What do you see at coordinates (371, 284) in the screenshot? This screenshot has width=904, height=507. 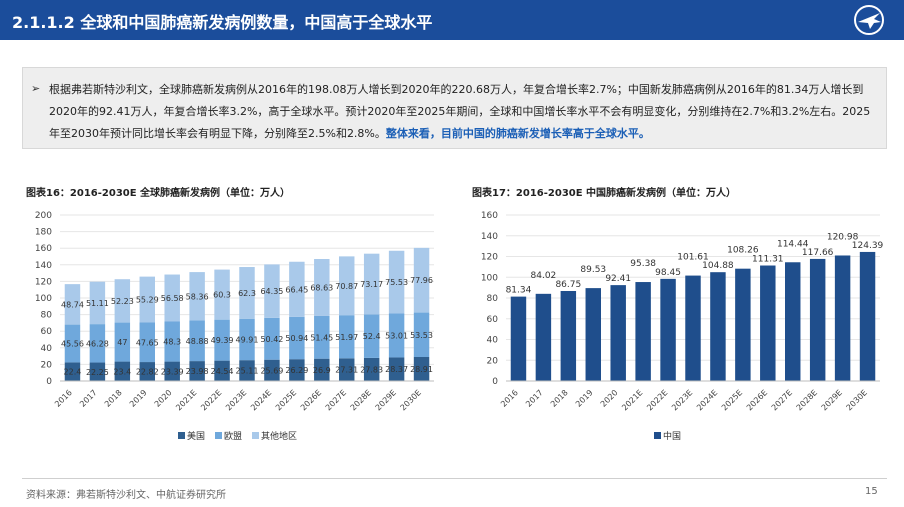 I see `data-label: 73.17` at bounding box center [371, 284].